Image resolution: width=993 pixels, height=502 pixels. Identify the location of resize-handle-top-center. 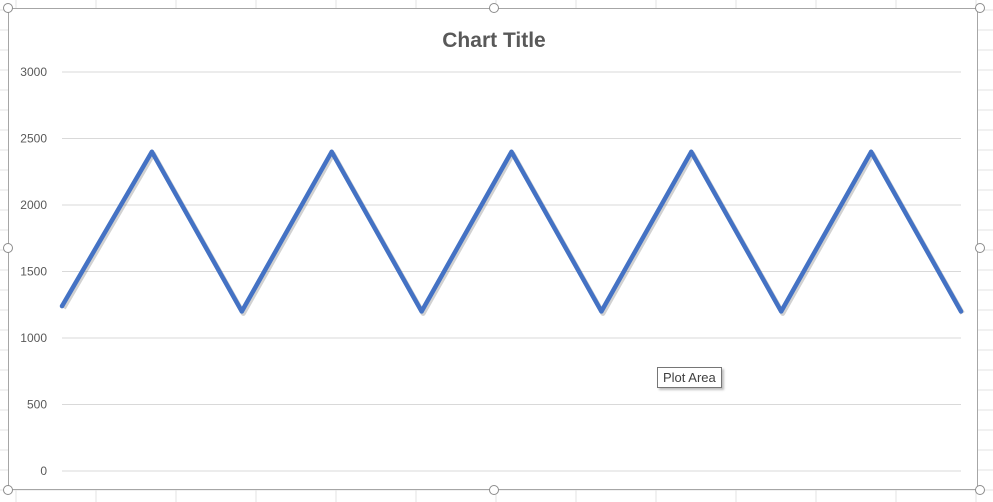
(494, 8).